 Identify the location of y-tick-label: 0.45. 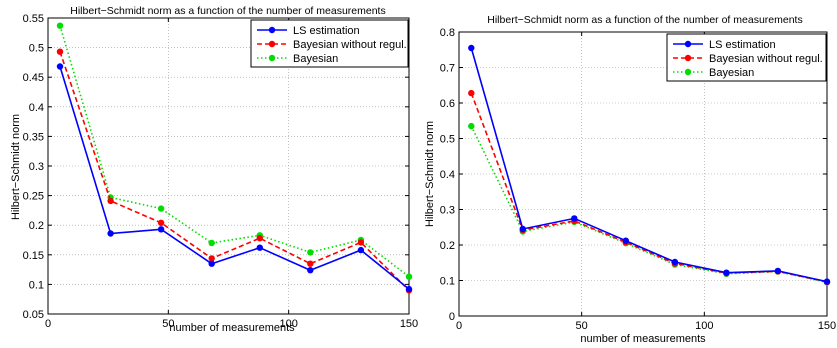
(33, 78).